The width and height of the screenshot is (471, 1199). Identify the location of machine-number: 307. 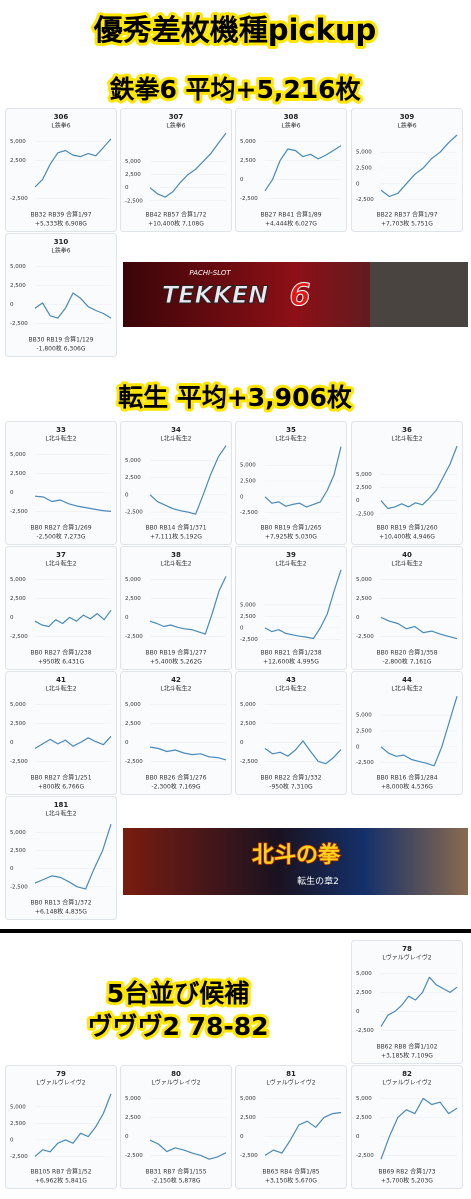
(176, 117).